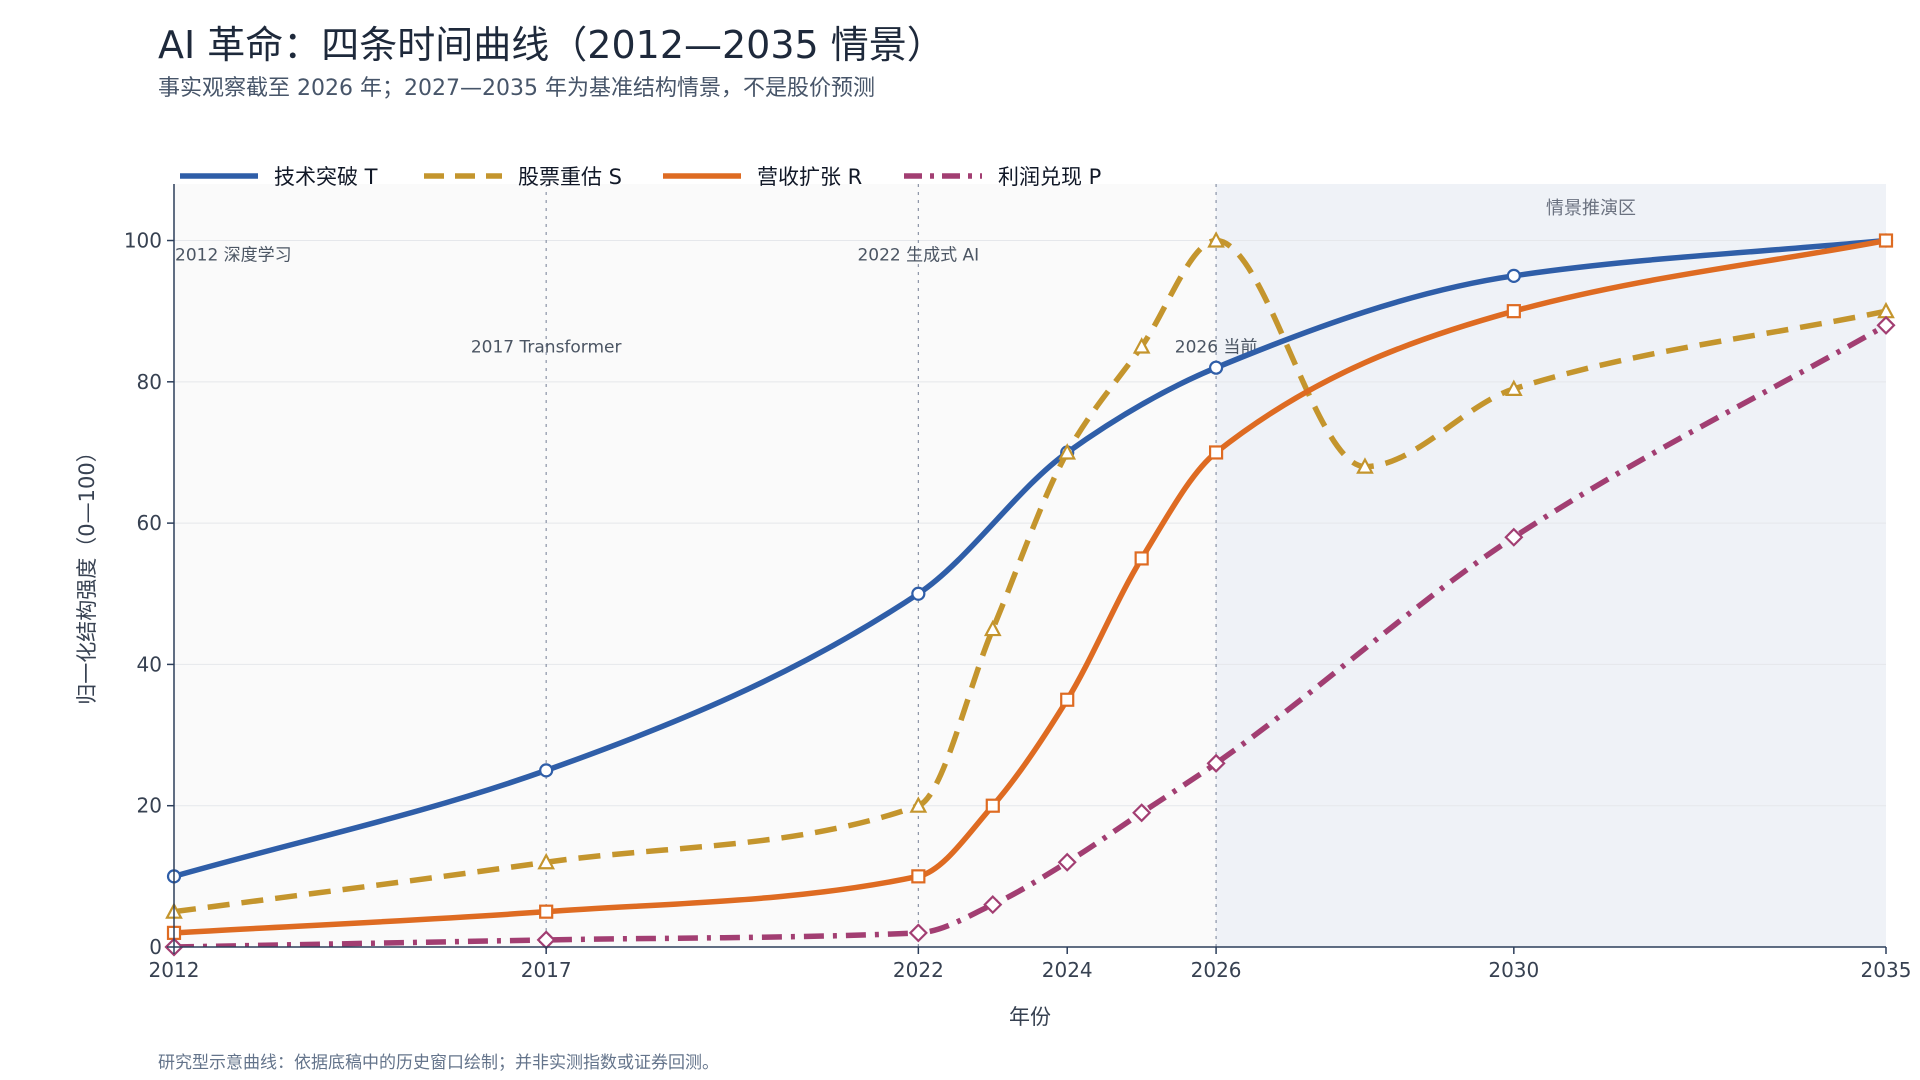  I want to click on x-tick-label: 2022, so click(918, 970).